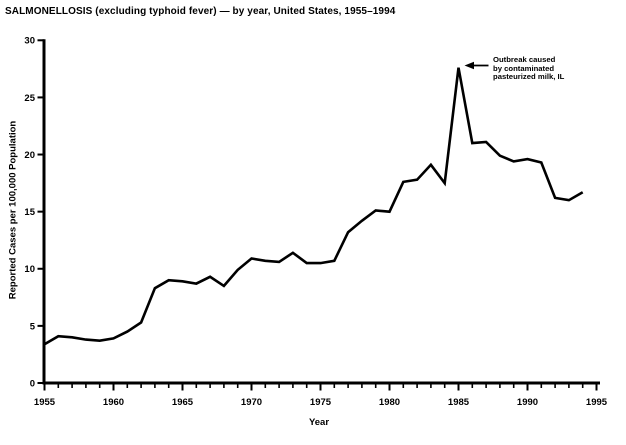 The width and height of the screenshot is (626, 445). Describe the element at coordinates (389, 402) in the screenshot. I see `x-tick-label: 1980` at that location.